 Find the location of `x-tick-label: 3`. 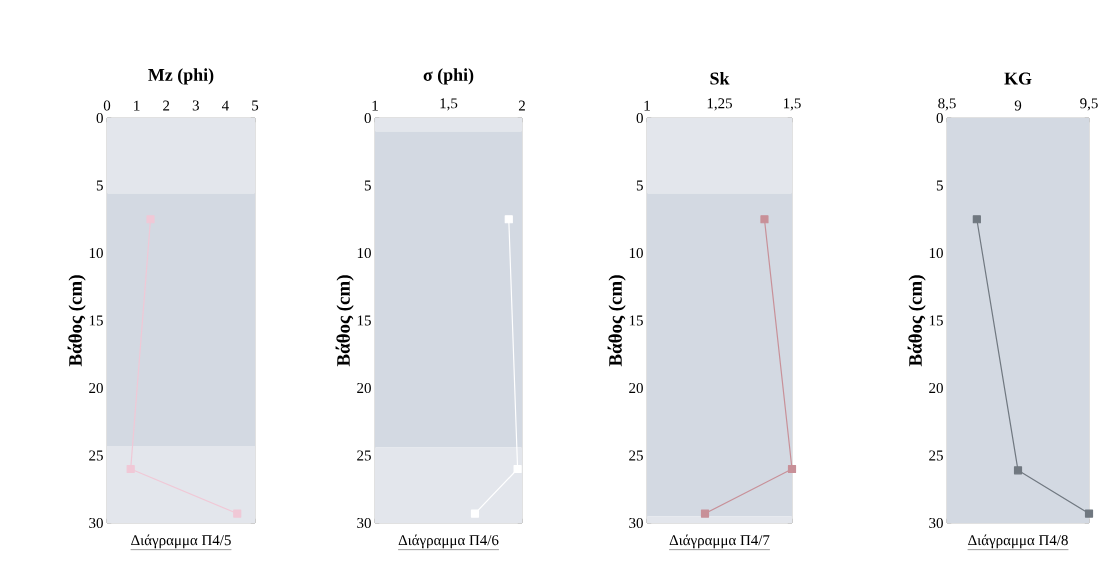

x-tick-label: 3 is located at coordinates (195, 105).